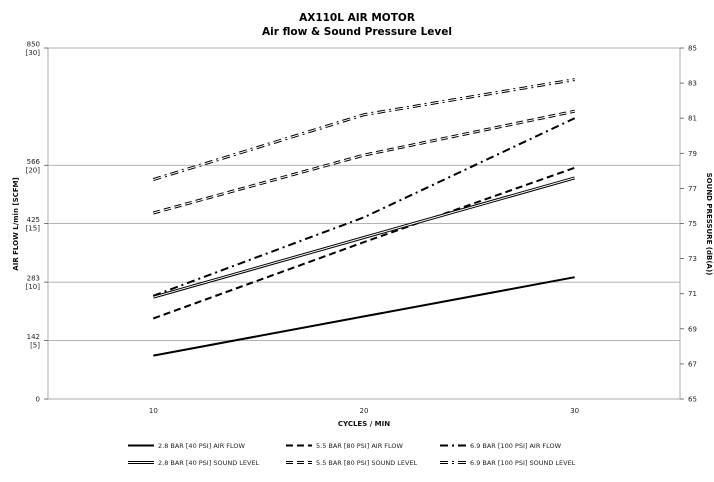  Describe the element at coordinates (209, 463) in the screenshot. I see `legend-label: 2.8 BAR [40 PSI] SOUND LEVEL` at that location.